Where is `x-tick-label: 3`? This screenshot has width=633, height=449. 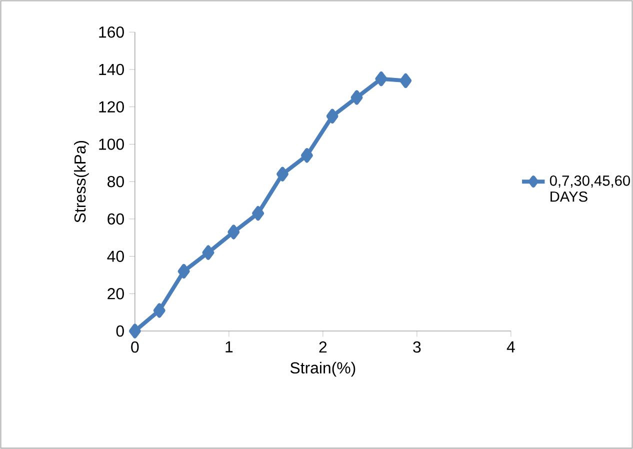
x-tick-label: 3 is located at coordinates (417, 347).